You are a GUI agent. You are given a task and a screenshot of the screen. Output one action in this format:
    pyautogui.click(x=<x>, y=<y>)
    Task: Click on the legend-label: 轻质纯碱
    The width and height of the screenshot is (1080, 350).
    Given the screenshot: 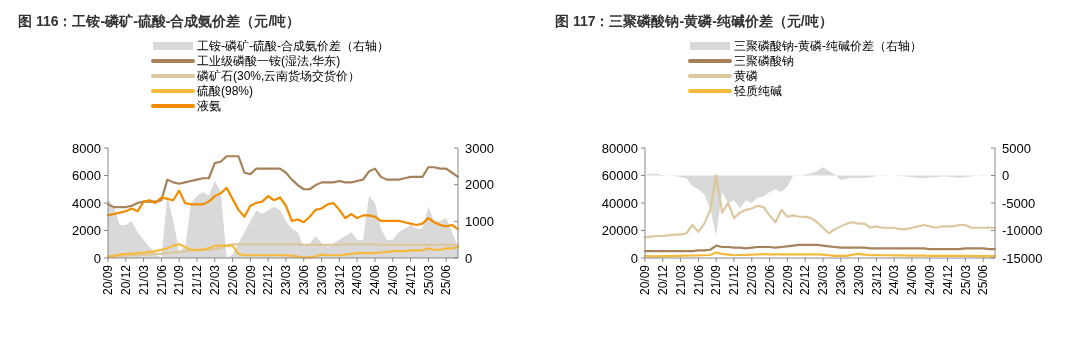 What is the action you would take?
    pyautogui.click(x=758, y=91)
    